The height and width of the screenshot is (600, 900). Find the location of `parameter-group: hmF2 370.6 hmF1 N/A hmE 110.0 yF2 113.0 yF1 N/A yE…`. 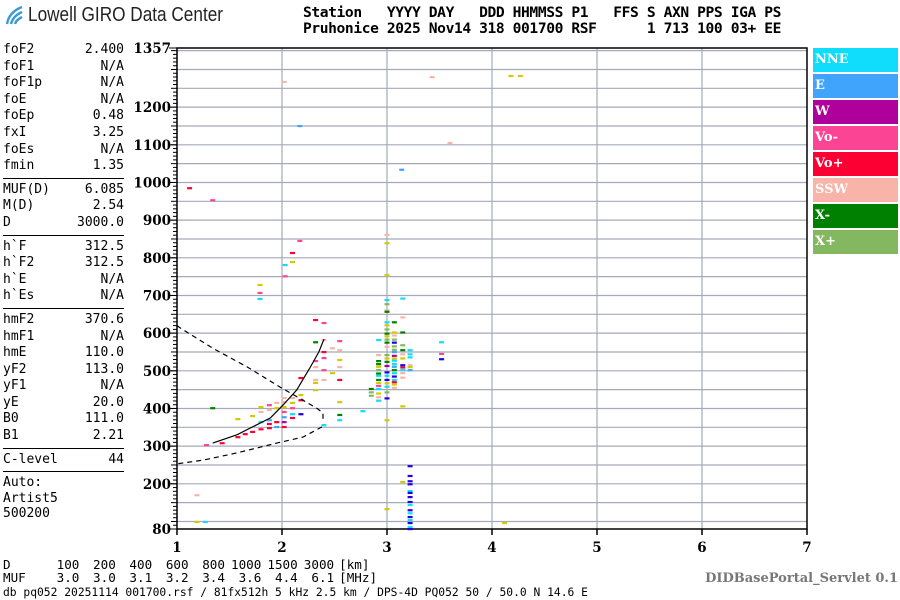

parameter-group: hmF2 370.6 hmF1 N/A hmE 110.0 yF2 113.0 yF1 N/A yE… is located at coordinates (63, 380).